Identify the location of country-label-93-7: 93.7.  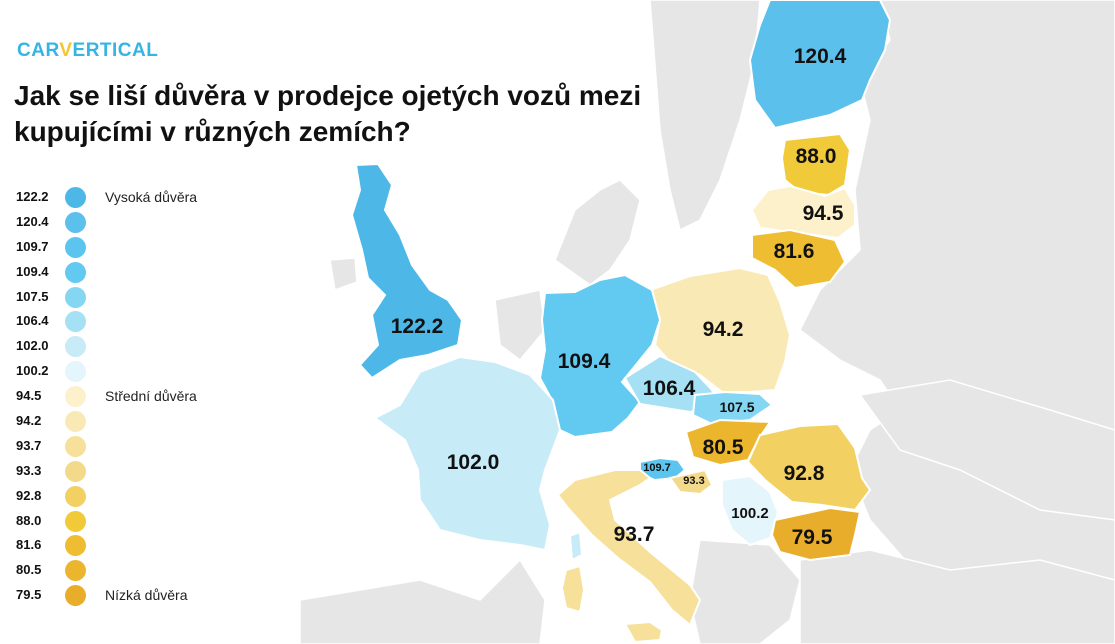
(634, 534).